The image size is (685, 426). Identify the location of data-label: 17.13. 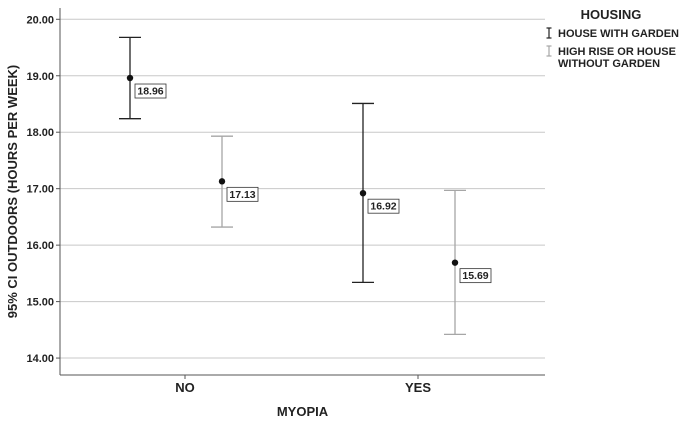
(242, 194).